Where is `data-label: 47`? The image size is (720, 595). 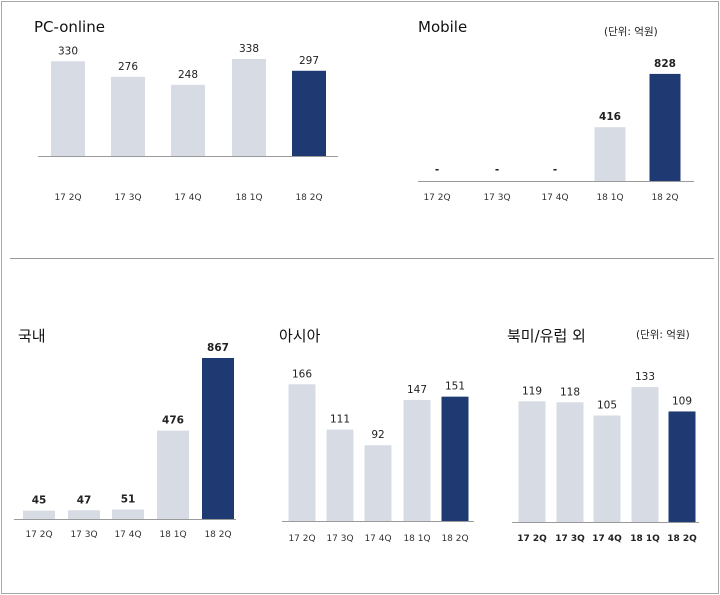 data-label: 47 is located at coordinates (84, 500).